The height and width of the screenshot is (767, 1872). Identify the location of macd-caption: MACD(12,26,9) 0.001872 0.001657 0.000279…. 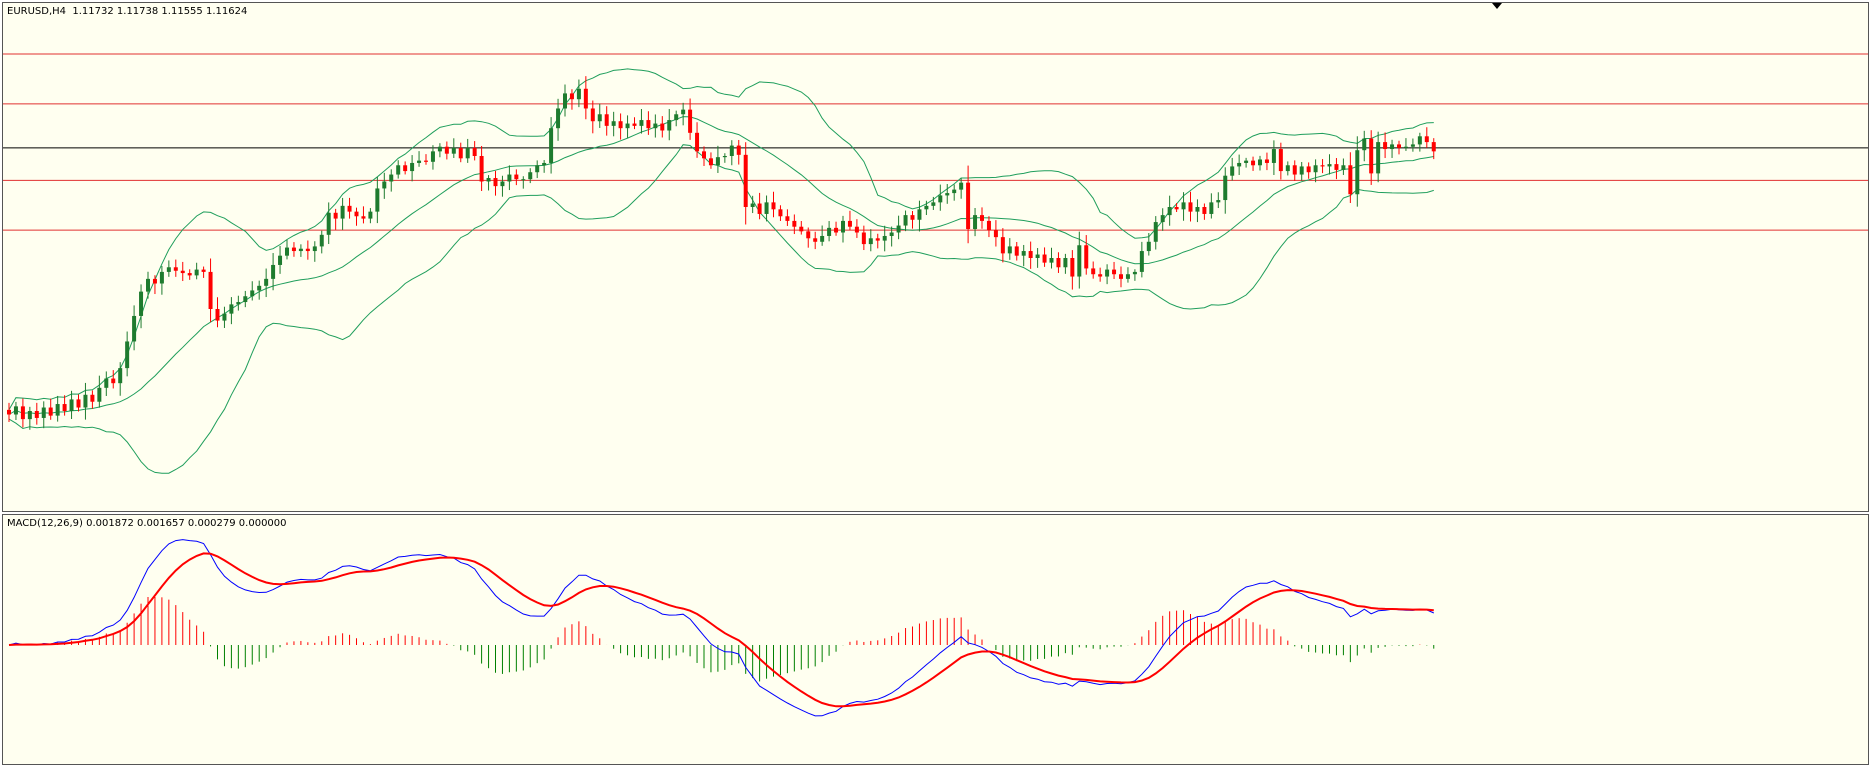
(147, 523).